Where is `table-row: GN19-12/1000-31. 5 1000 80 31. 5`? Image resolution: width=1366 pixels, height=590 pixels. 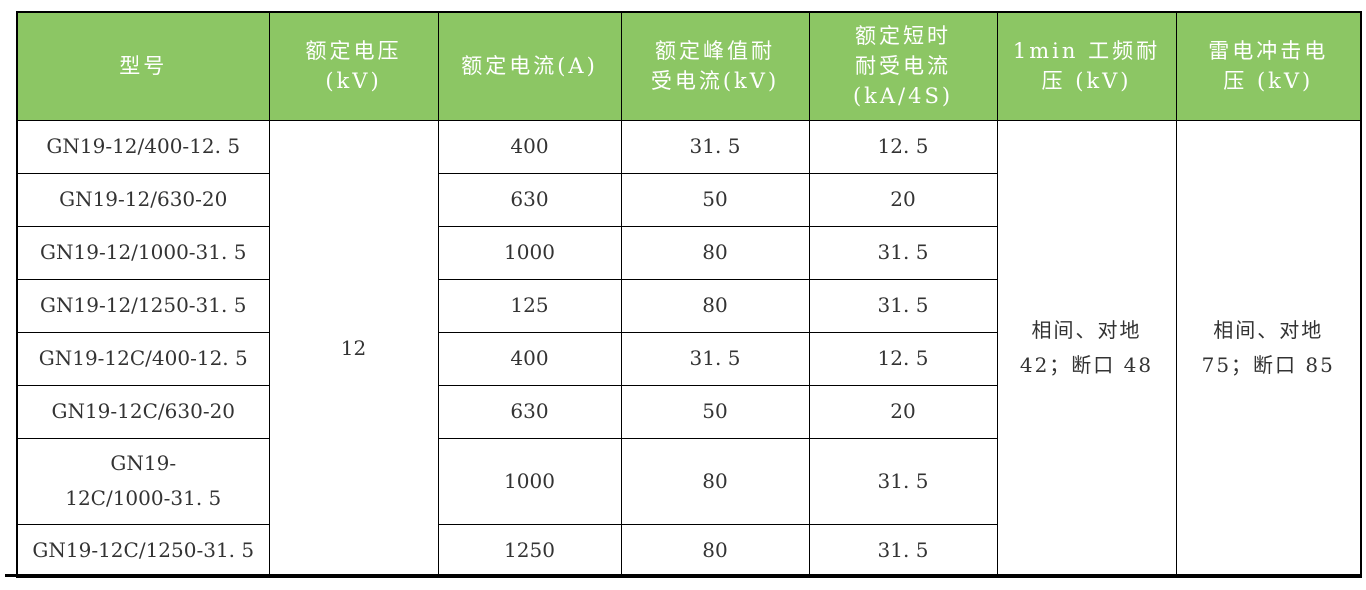
table-row: GN19-12/1000-31. 5 1000 80 31. 5 is located at coordinates (688, 252).